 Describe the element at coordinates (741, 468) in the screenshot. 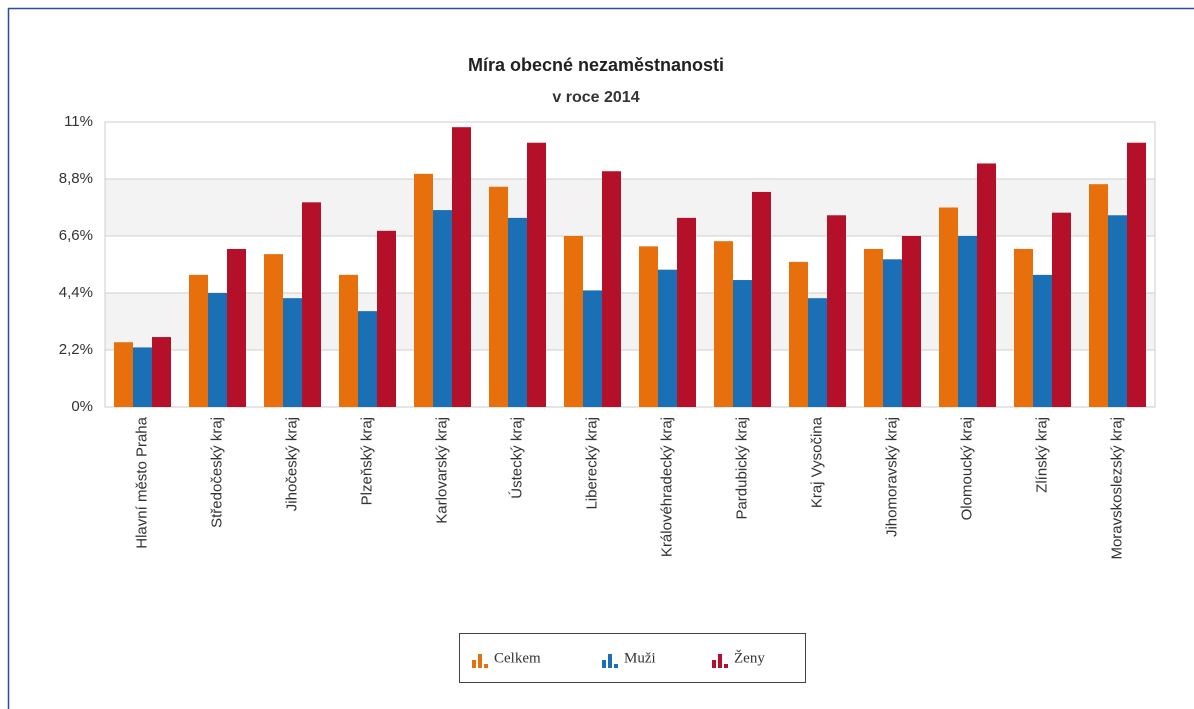

I see `x-tick-label: Pardubický kraj` at that location.